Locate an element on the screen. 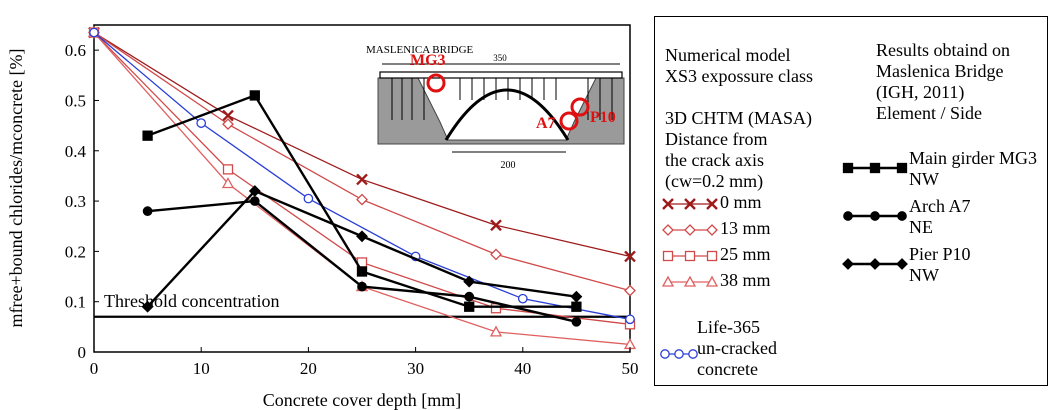  inset-span-label: 350 is located at coordinates (500, 58).